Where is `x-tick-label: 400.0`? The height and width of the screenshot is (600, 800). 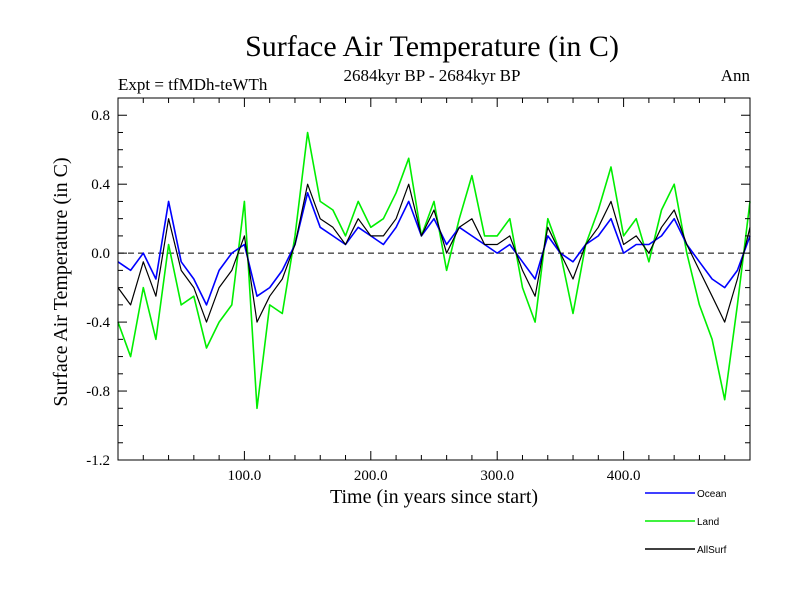
x-tick-label: 400.0 is located at coordinates (624, 476).